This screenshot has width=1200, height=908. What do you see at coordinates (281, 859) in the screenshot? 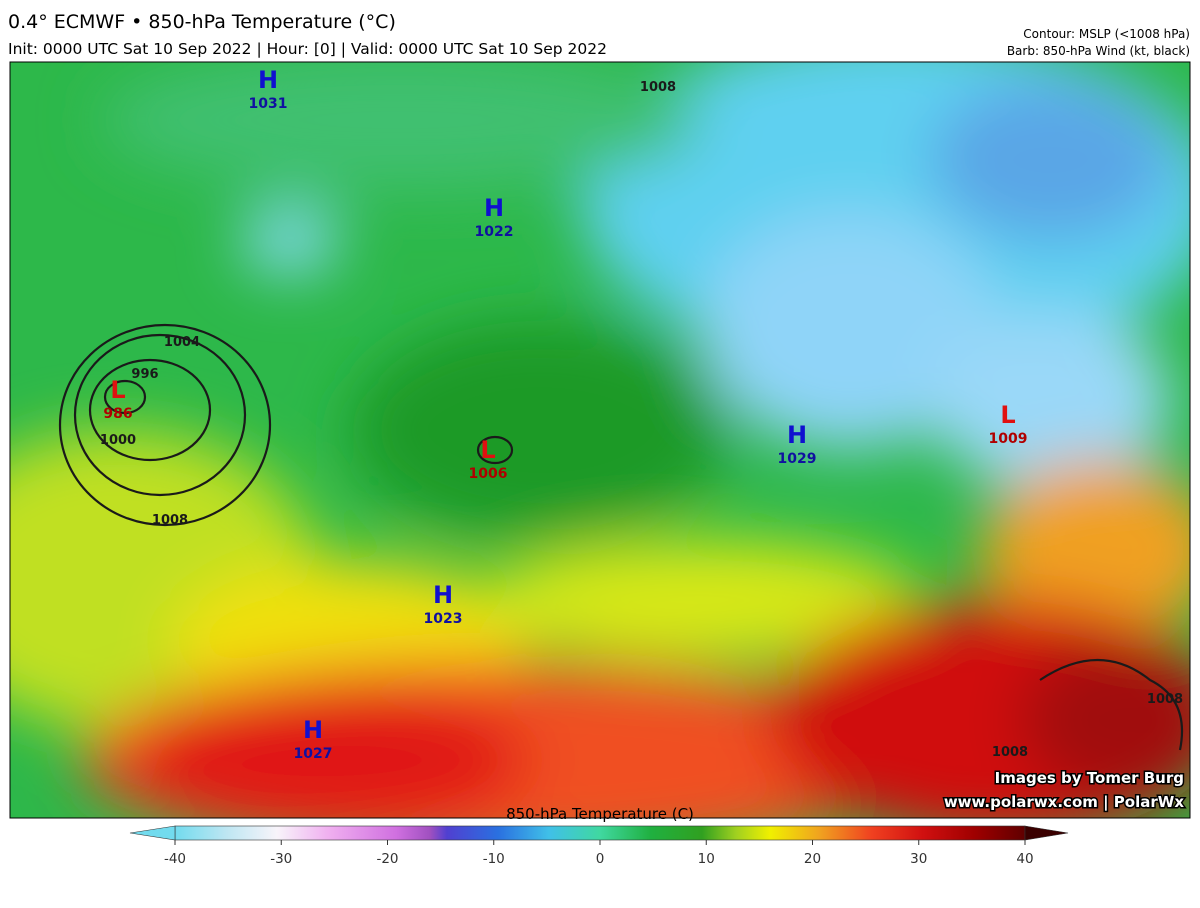
I see `colorbar-tick-label: -30` at bounding box center [281, 859].